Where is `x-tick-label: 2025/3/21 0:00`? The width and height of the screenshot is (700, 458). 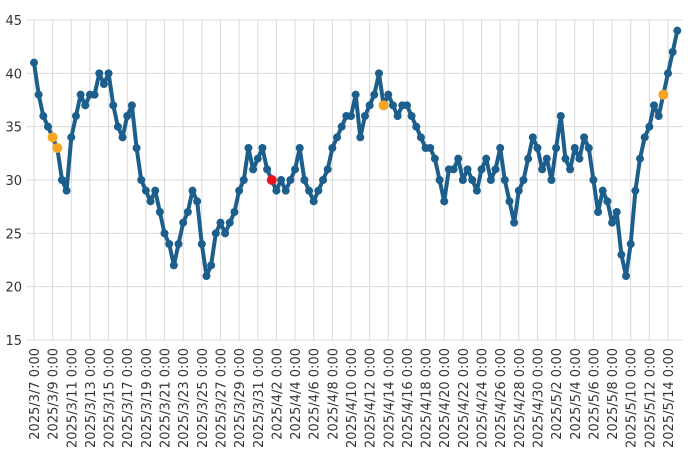
x-tick-label: 2025/3/21 0:00 is located at coordinates (166, 398).